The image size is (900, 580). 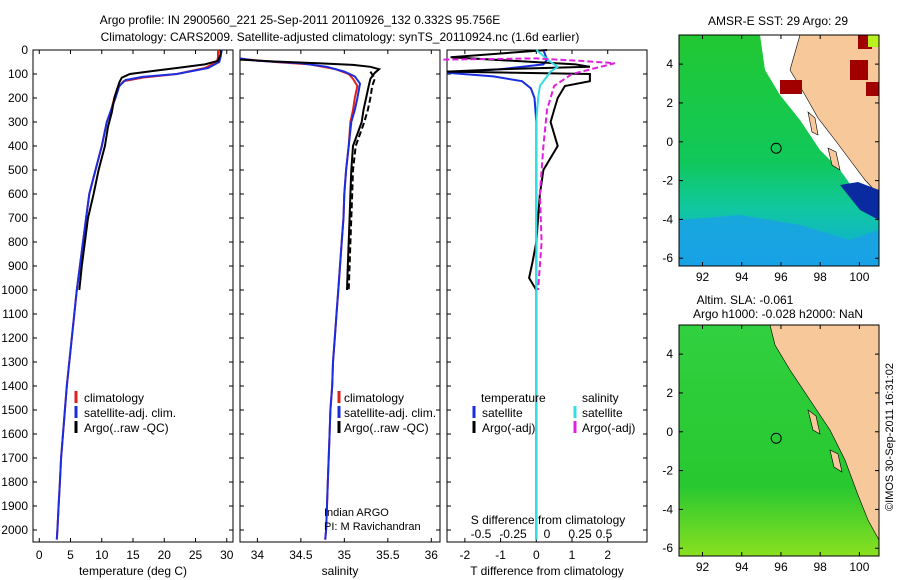 I want to click on depth-tick-label: 1500, so click(x=14, y=410).